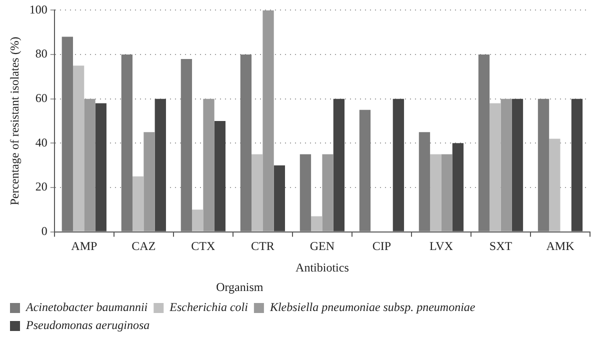 This screenshot has width=600, height=342. I want to click on x-tick-label: CAZ, so click(144, 246).